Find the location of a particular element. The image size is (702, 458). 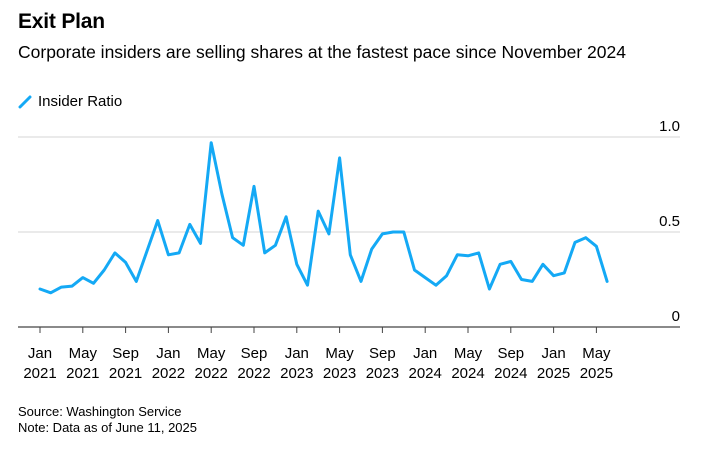

legend-swatch-icon is located at coordinates (25, 101).